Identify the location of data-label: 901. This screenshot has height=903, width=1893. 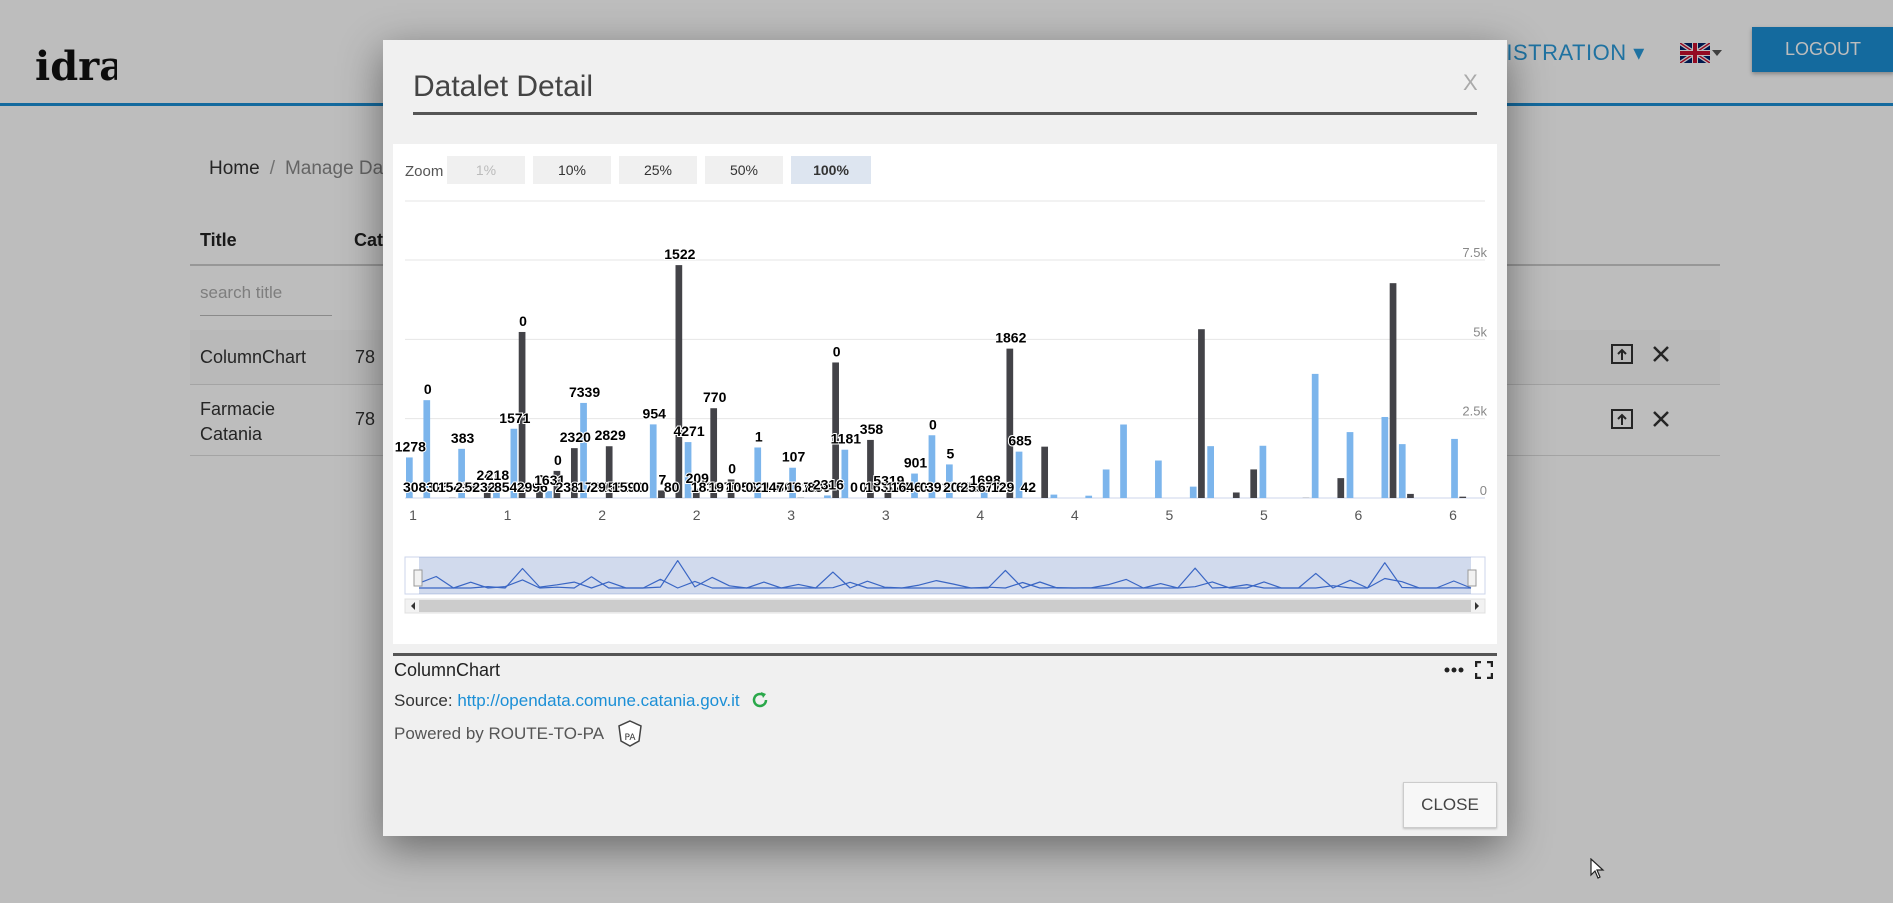
(916, 463).